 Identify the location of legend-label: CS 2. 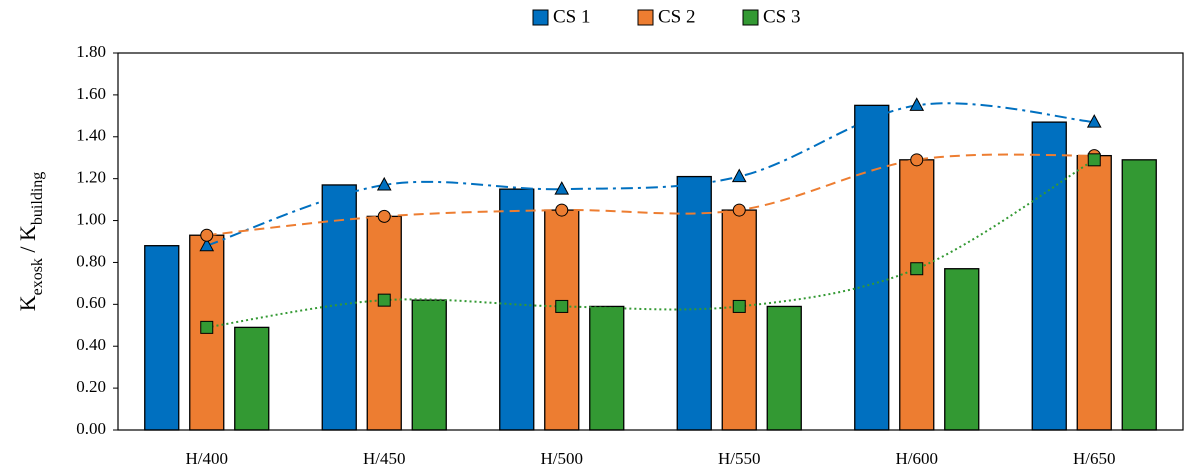
(677, 16).